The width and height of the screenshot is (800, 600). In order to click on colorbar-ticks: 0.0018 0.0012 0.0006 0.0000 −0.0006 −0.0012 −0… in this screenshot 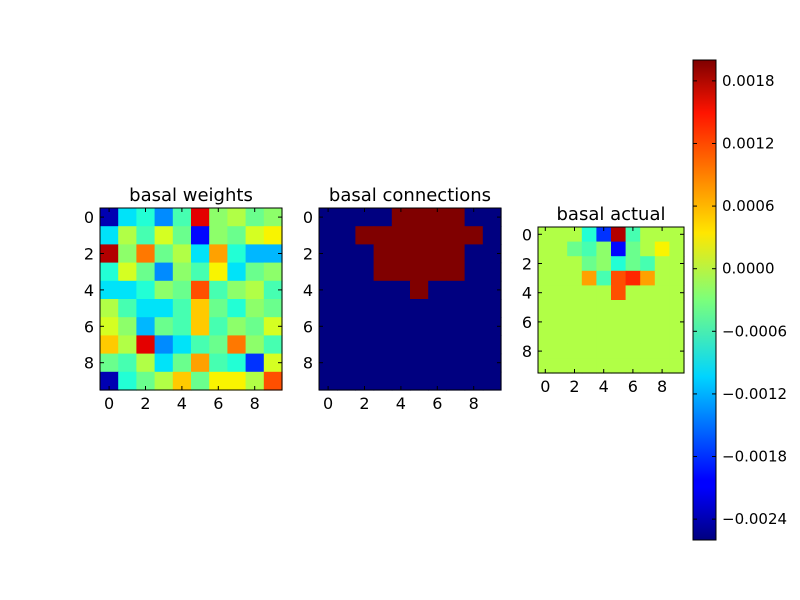, I will do `click(740, 300)`.